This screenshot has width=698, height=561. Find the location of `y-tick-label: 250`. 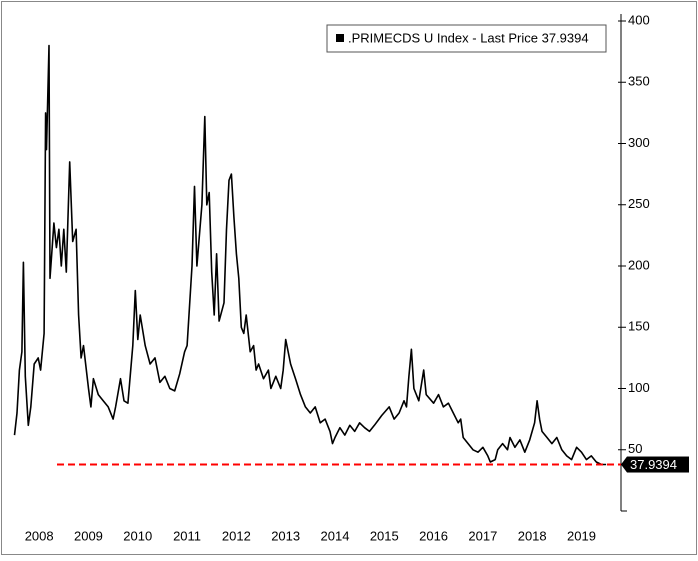

y-tick-label: 250 is located at coordinates (639, 203).